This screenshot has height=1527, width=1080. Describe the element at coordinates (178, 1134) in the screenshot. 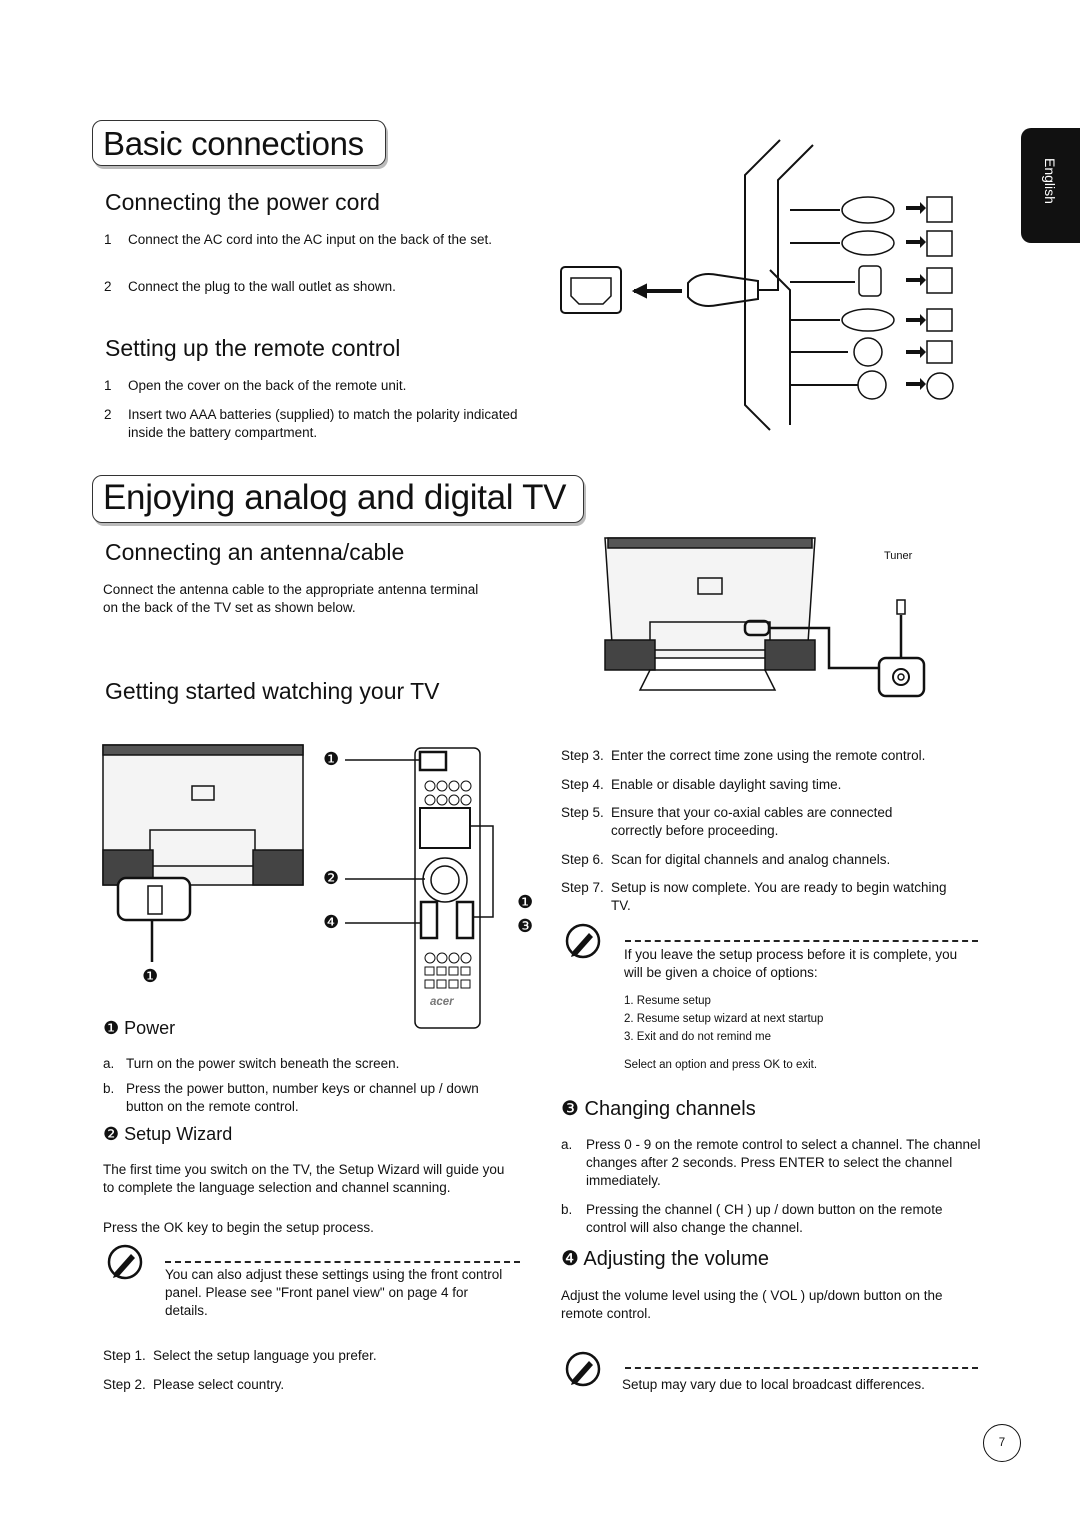

I see `topic-title: Setup Wizard` at that location.